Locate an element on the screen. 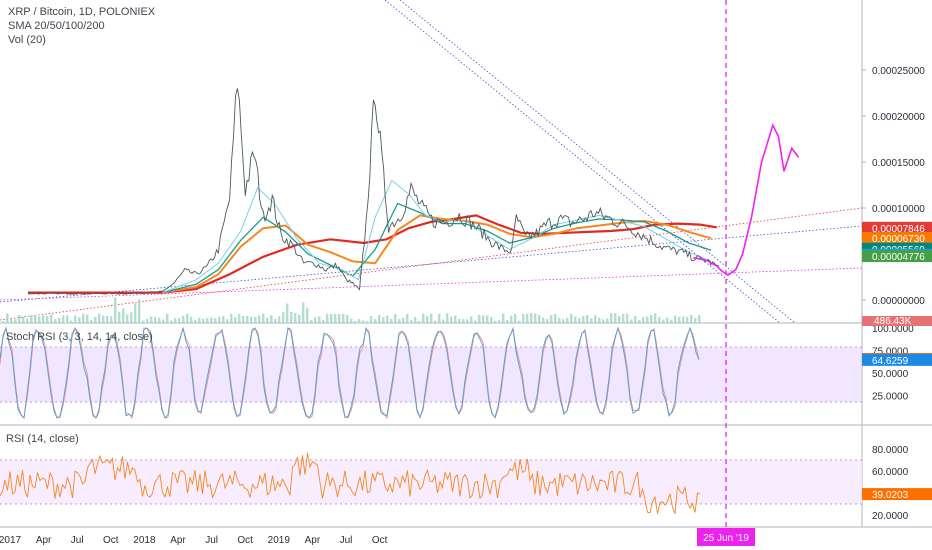 This screenshot has width=932, height=550. rsi-axis-label: 80.0000 is located at coordinates (890, 450).